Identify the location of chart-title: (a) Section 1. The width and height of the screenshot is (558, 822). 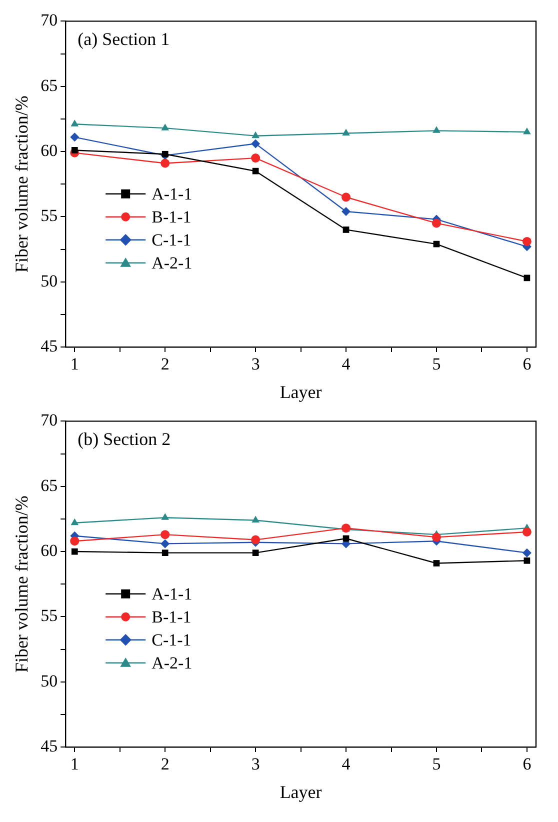
(124, 38).